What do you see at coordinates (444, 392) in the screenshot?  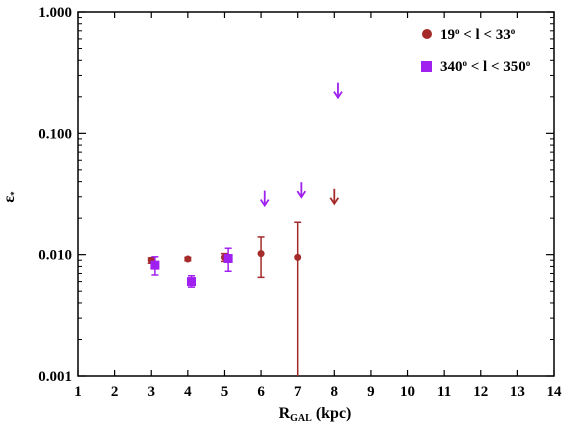 I see `x-tick-label: 11` at bounding box center [444, 392].